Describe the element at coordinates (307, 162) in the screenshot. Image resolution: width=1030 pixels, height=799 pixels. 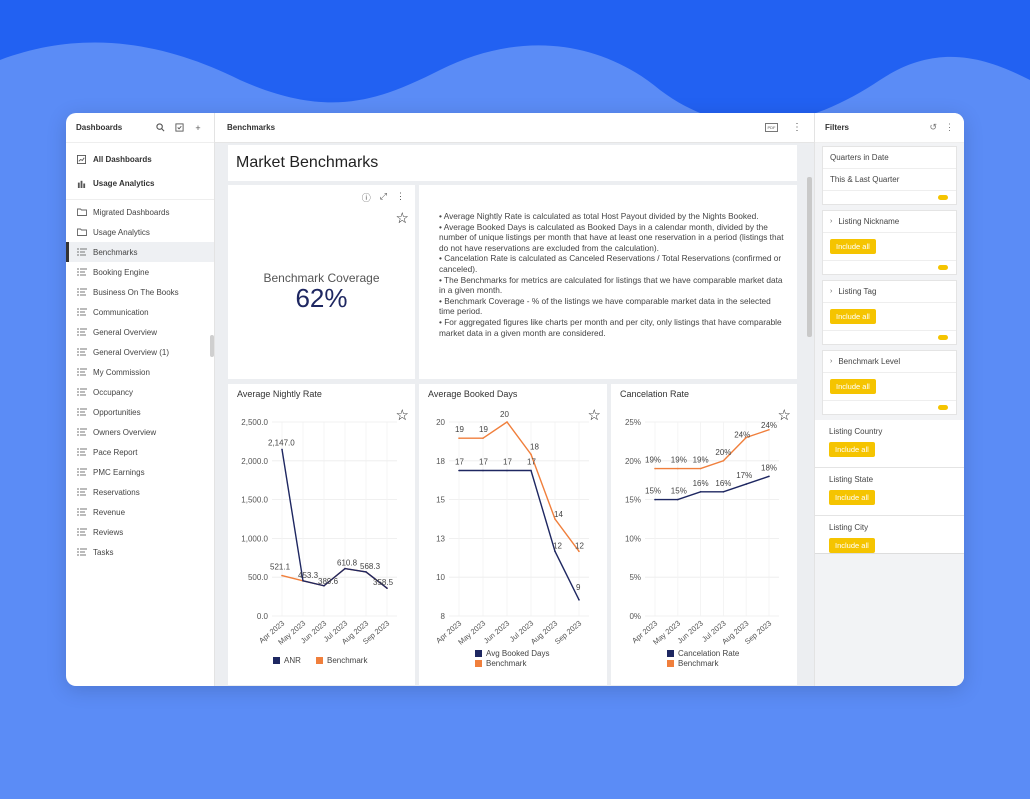
I see `page-title: Market Benchmarks` at that location.